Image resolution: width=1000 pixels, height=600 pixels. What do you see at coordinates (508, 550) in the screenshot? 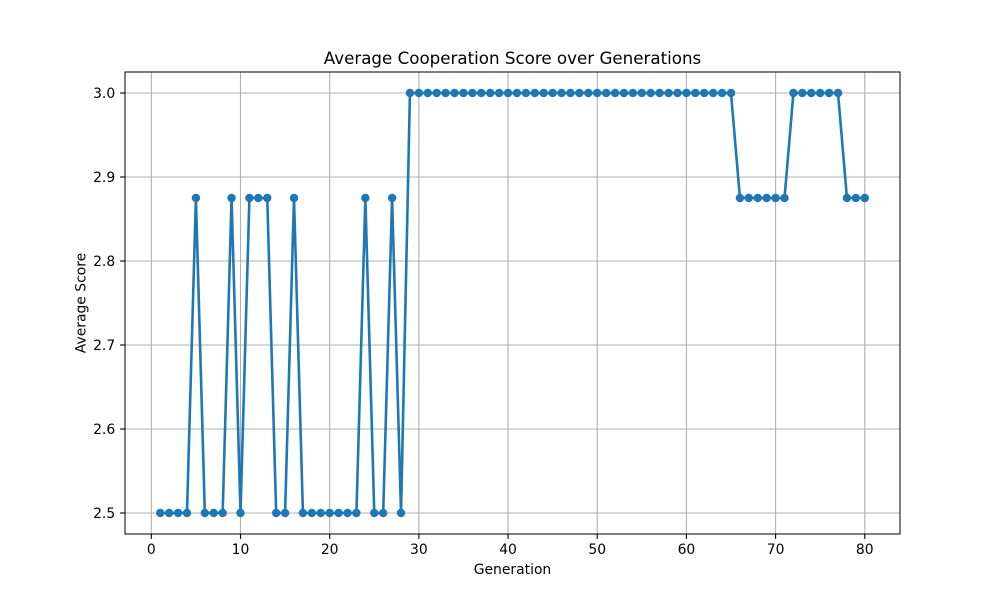
I see `x-tick-label: 40` at bounding box center [508, 550].